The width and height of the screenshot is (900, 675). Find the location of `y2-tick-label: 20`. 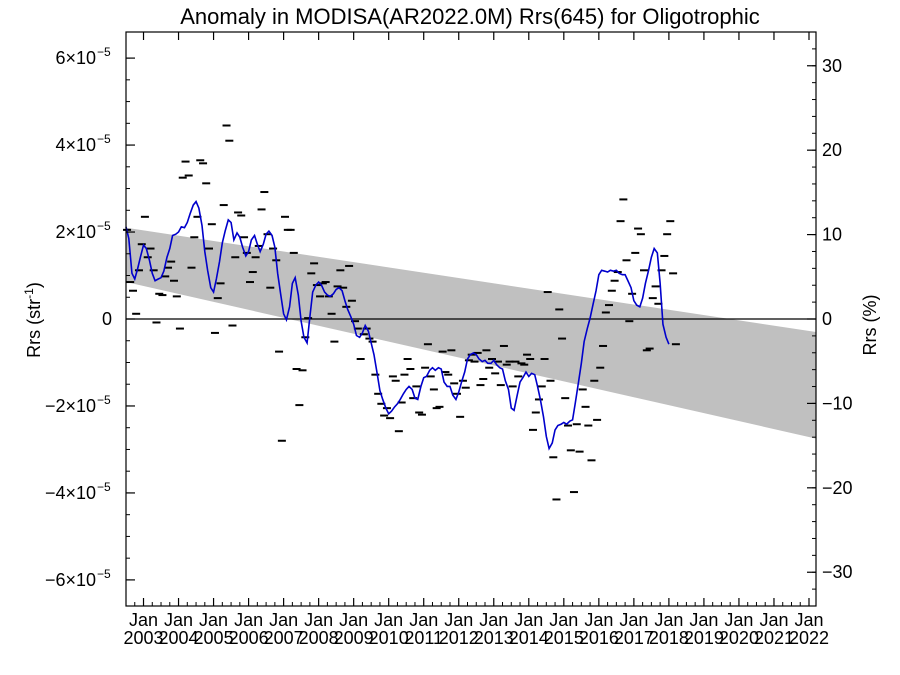

y2-tick-label: 20 is located at coordinates (832, 150).